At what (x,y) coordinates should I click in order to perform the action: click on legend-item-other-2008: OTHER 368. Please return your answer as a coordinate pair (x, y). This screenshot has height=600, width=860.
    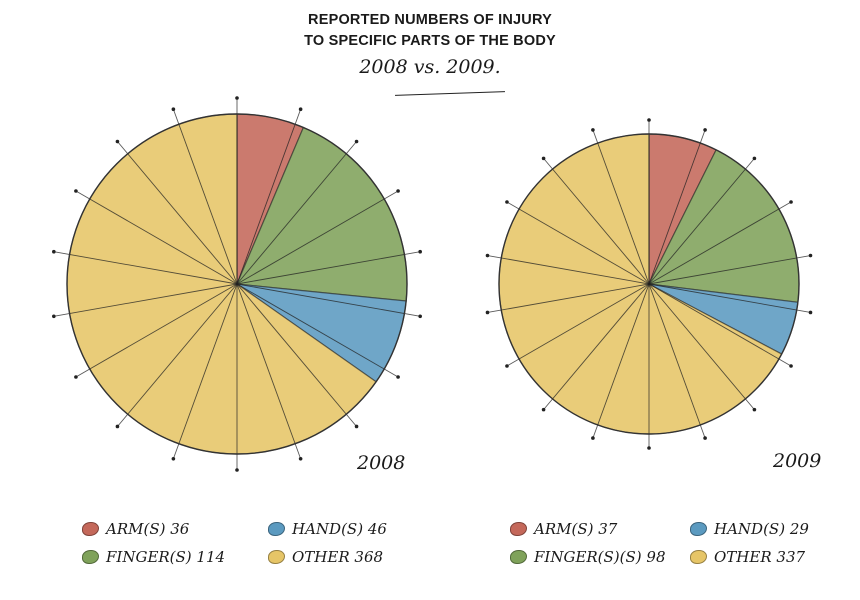
    Looking at the image, I should click on (325, 557).